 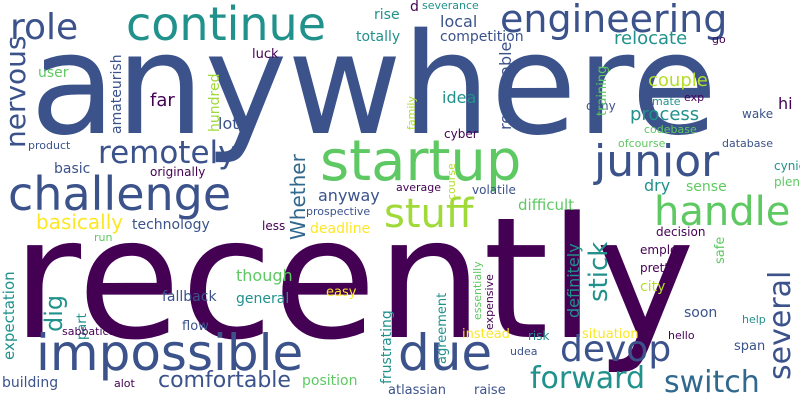 What do you see at coordinates (754, 319) in the screenshot?
I see `word: help` at bounding box center [754, 319].